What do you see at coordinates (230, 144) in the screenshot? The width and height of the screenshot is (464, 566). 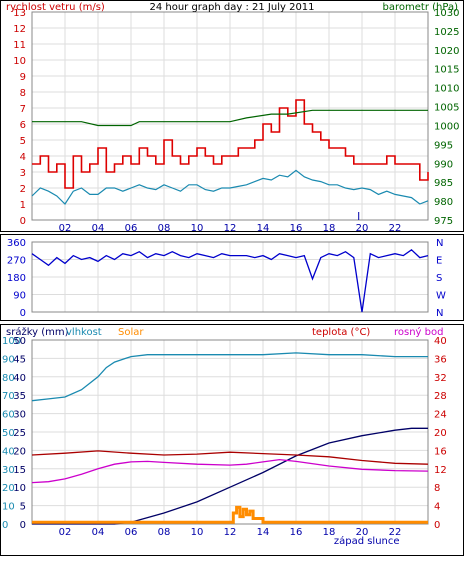 I see `series-gust` at bounding box center [230, 144].